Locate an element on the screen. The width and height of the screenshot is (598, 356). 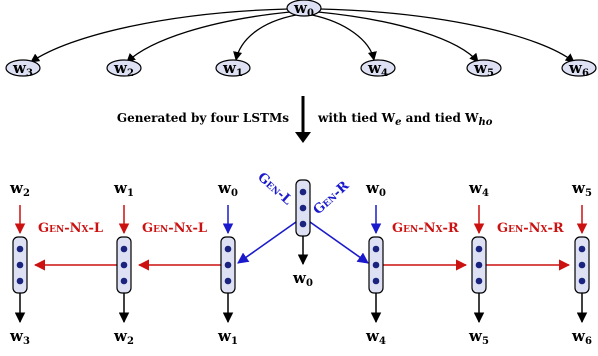
caption-right: with tied We and tied Who is located at coordinates (405, 119).